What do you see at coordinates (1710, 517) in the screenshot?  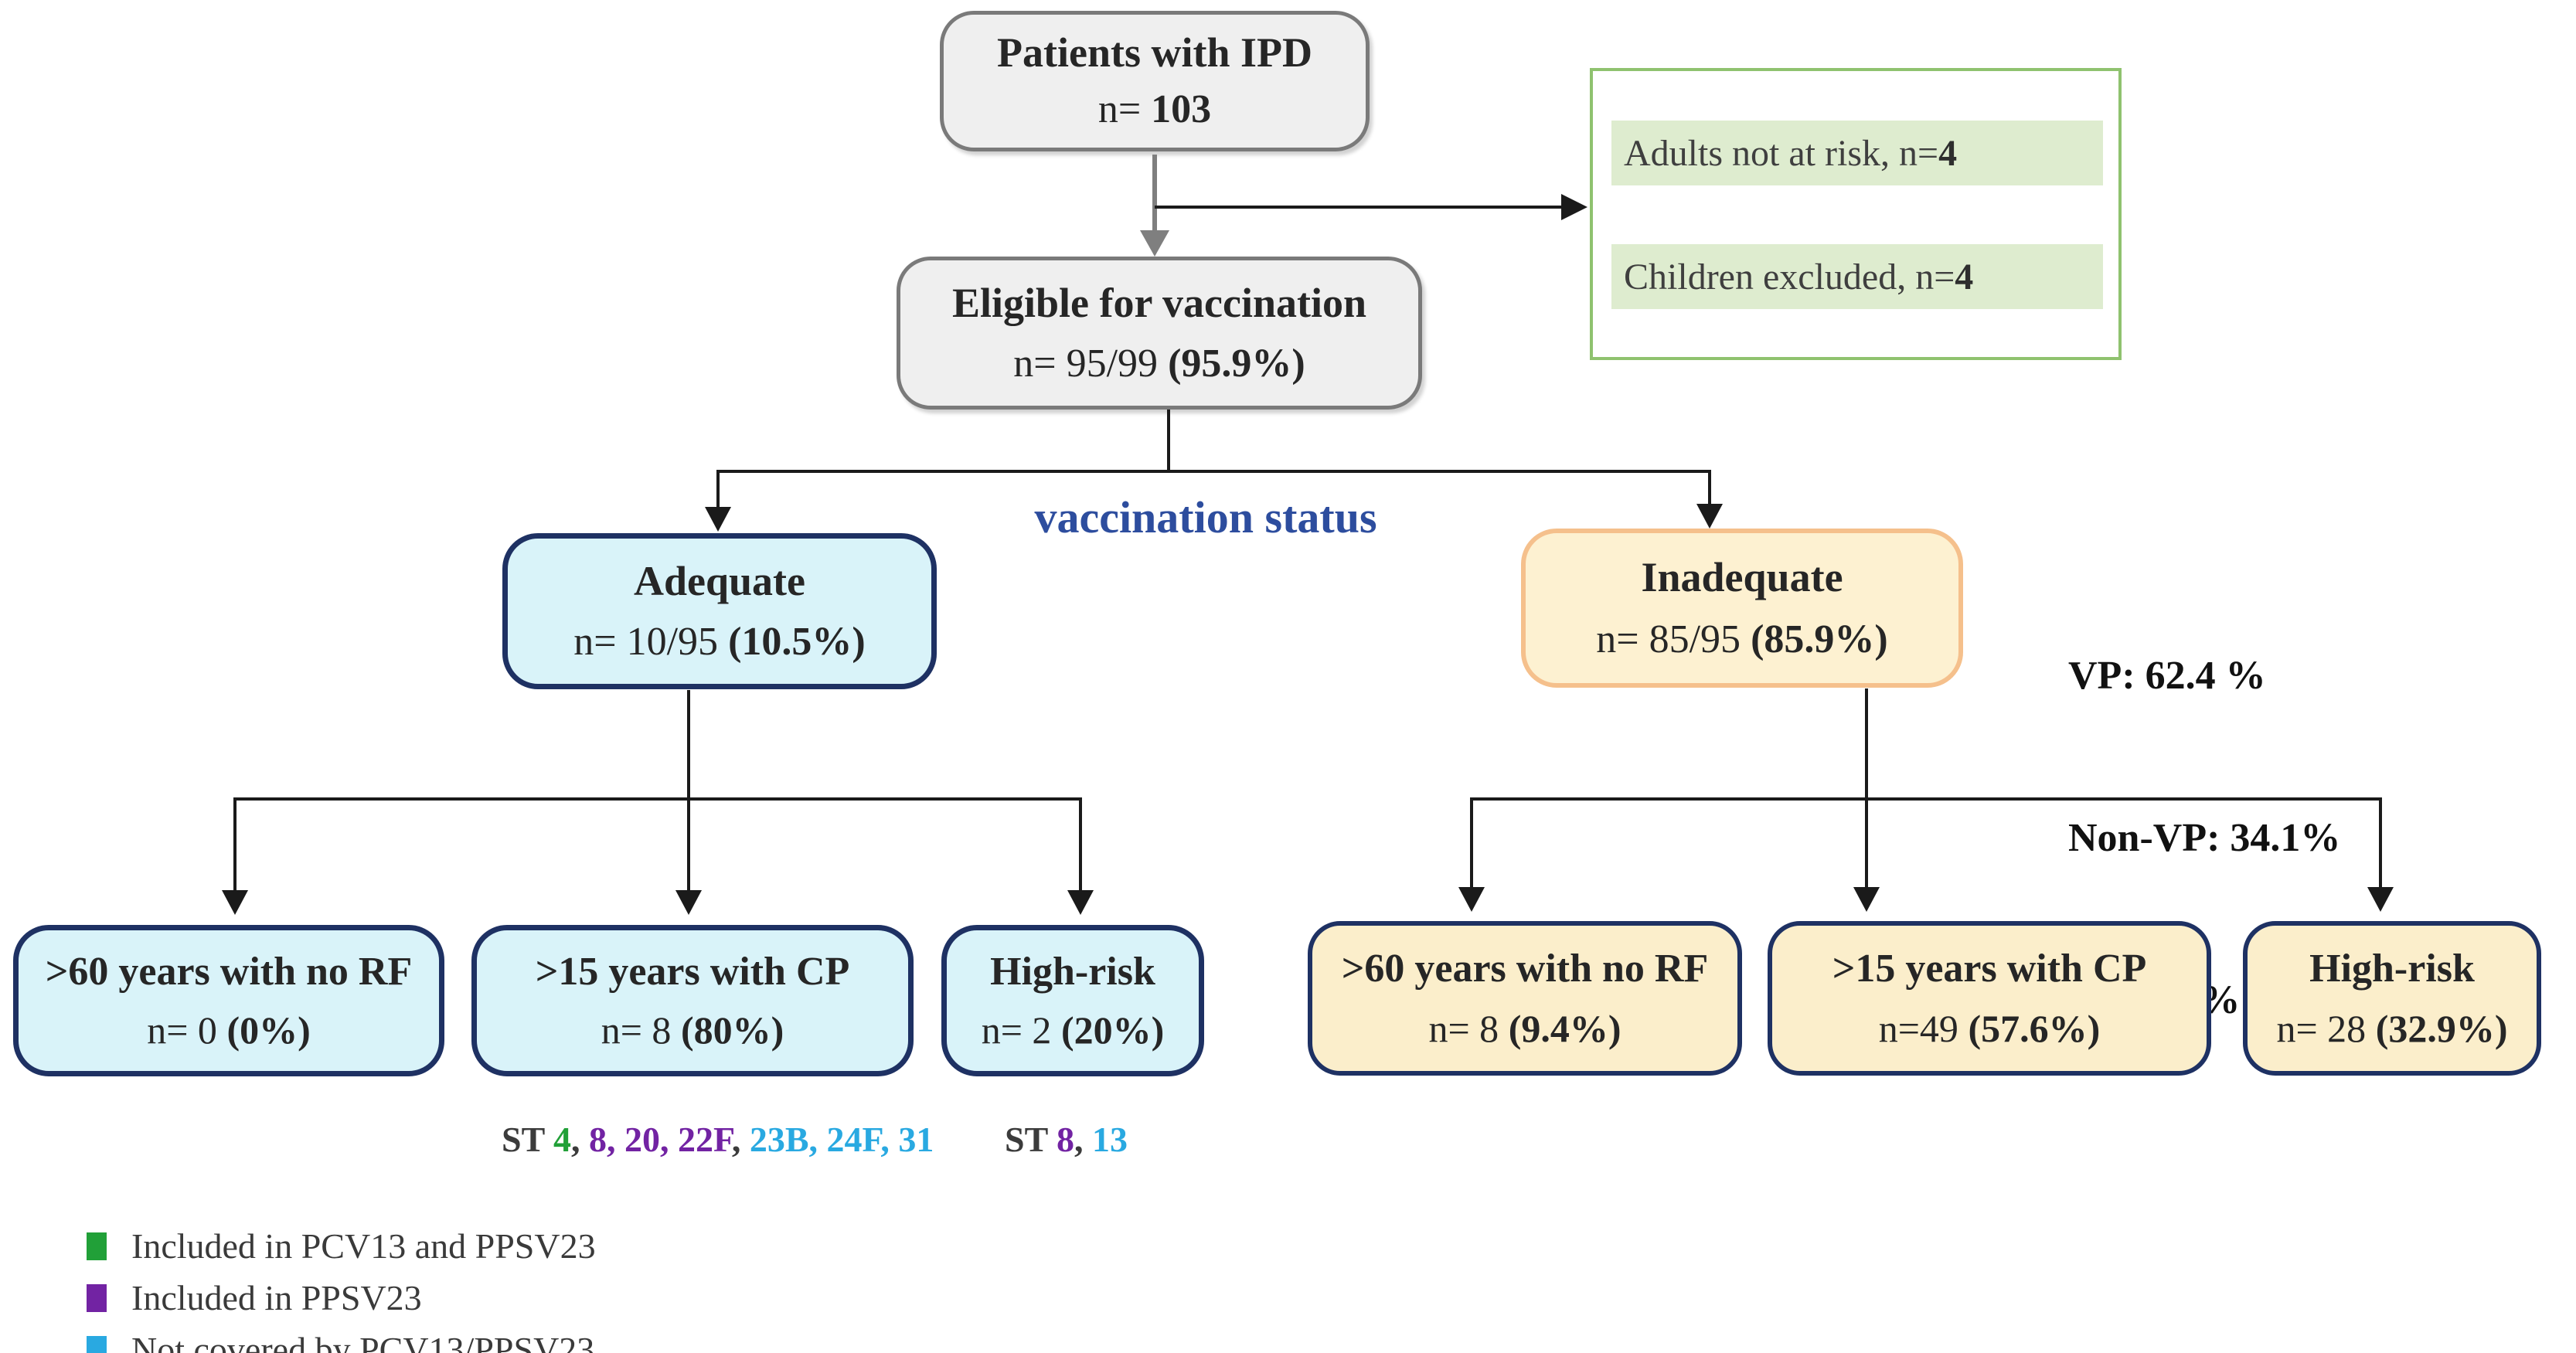 I see `arrow-head-inadequate` at bounding box center [1710, 517].